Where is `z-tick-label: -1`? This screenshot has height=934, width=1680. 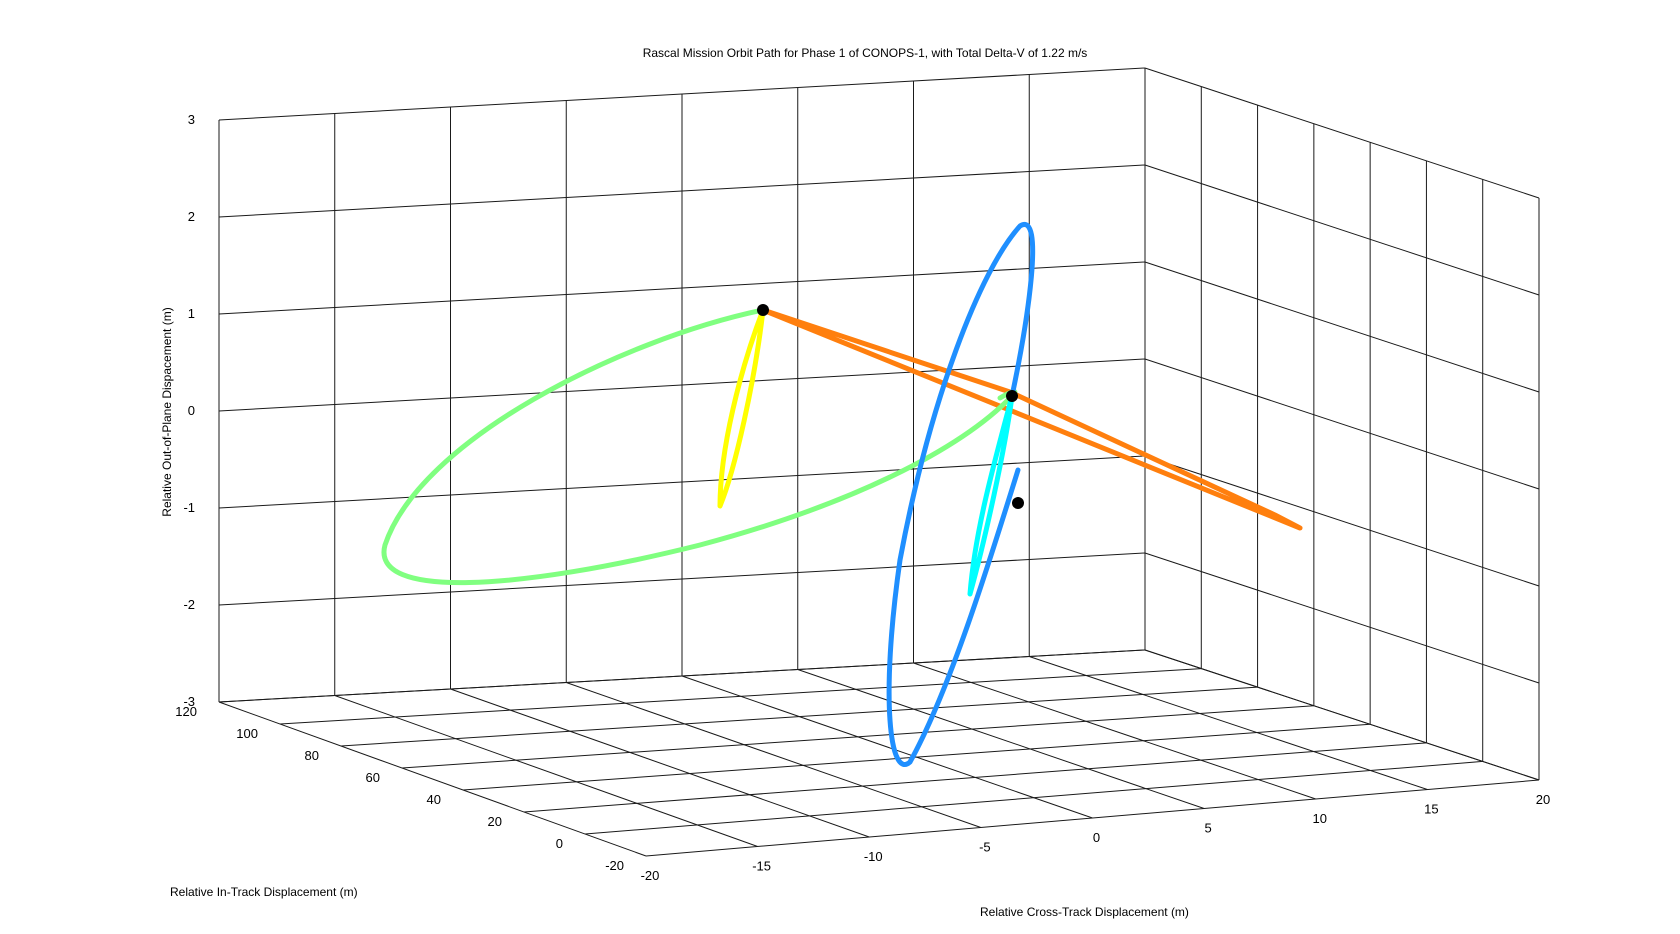 z-tick-label: -1 is located at coordinates (189, 507).